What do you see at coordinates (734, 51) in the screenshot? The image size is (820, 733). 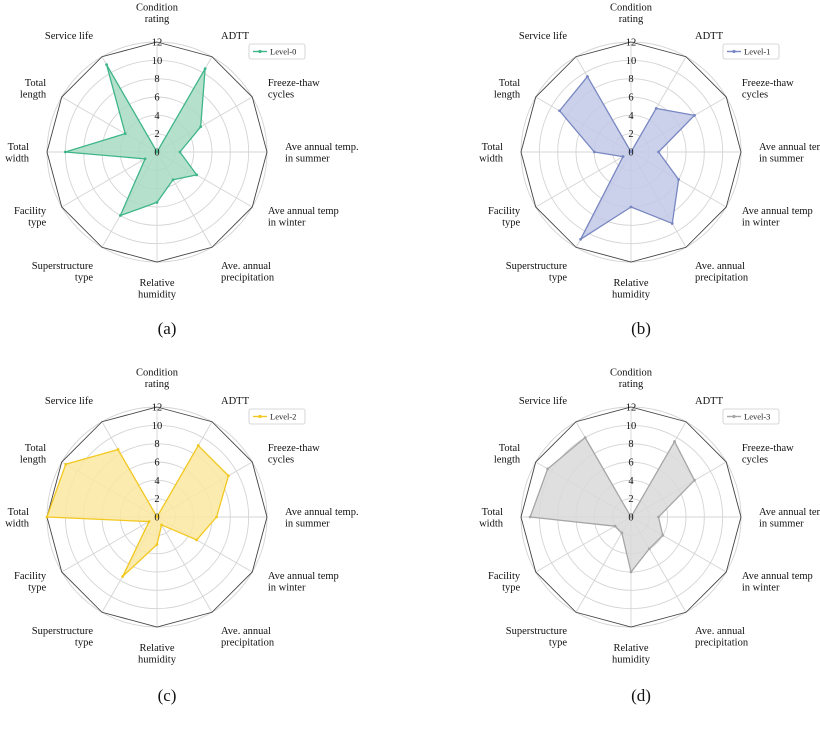 I see `legend-marker` at bounding box center [734, 51].